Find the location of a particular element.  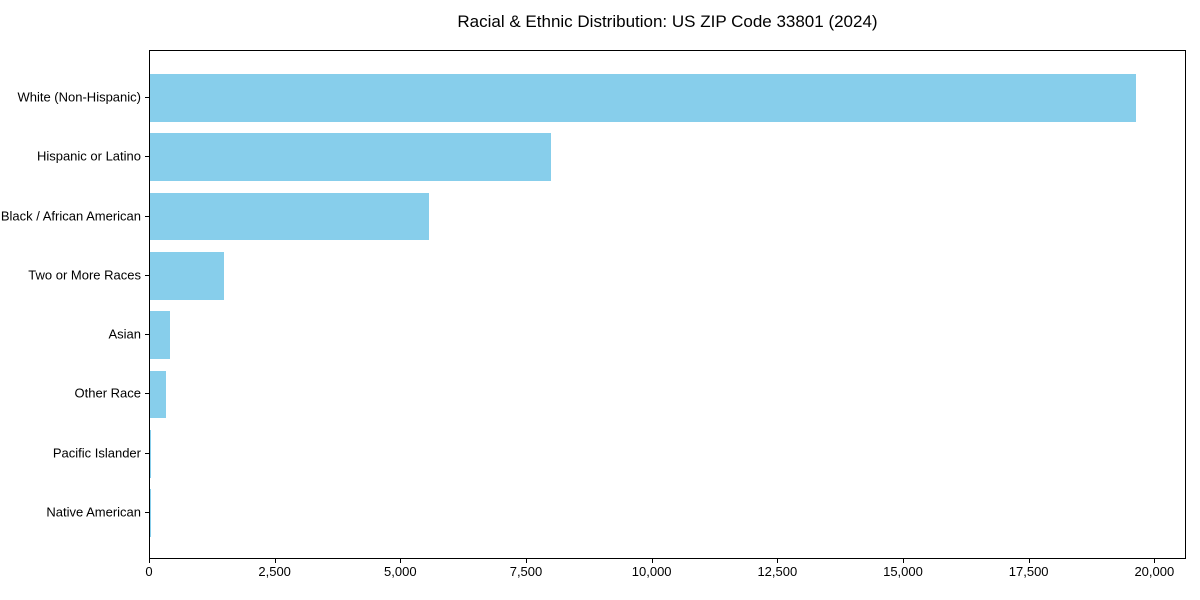

x-tick-label: 2,500 is located at coordinates (274, 571).